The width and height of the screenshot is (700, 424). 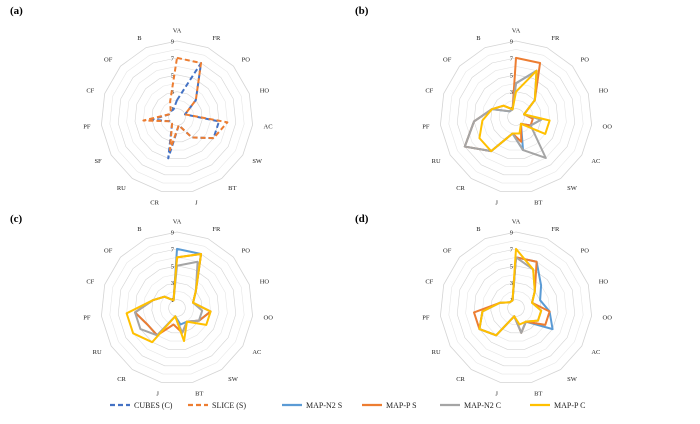 I want to click on panel-label: (d), so click(x=362, y=219).